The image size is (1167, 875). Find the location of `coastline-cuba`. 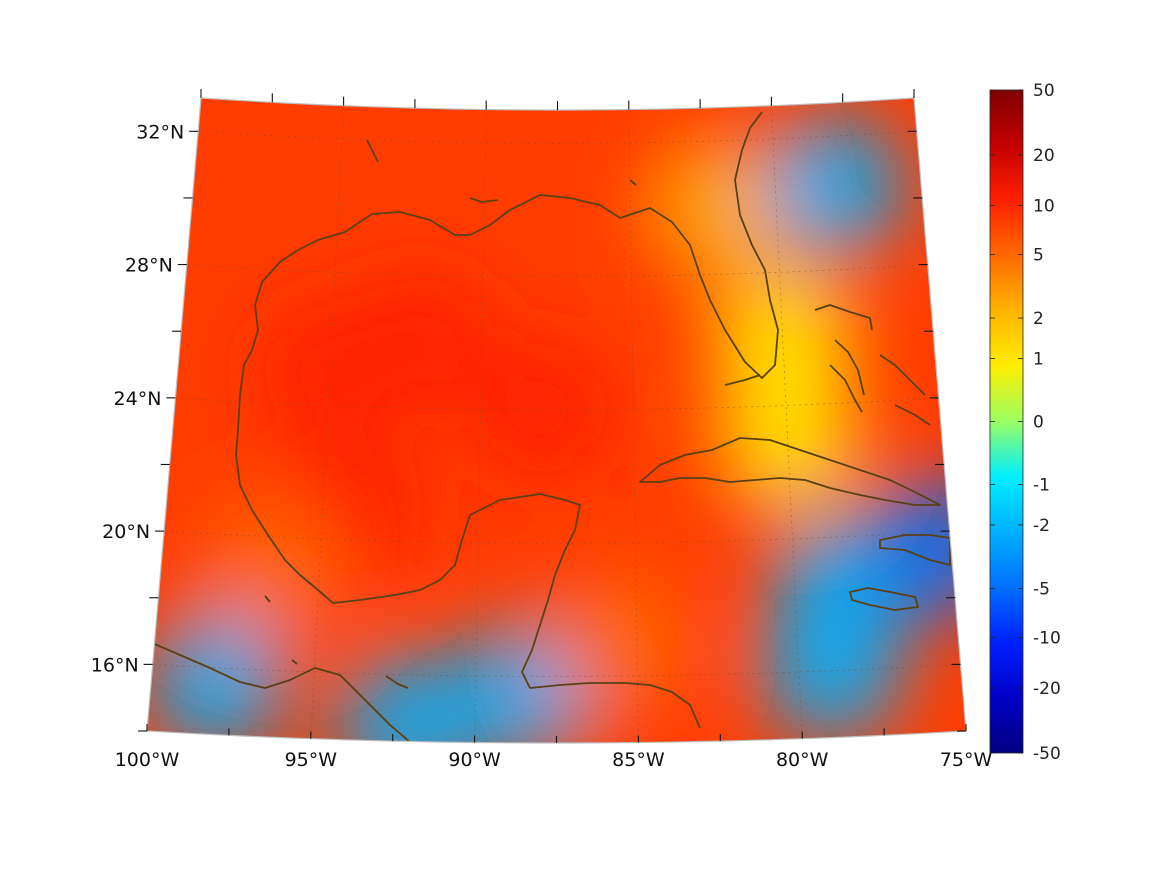

coastline-cuba is located at coordinates (790, 471).